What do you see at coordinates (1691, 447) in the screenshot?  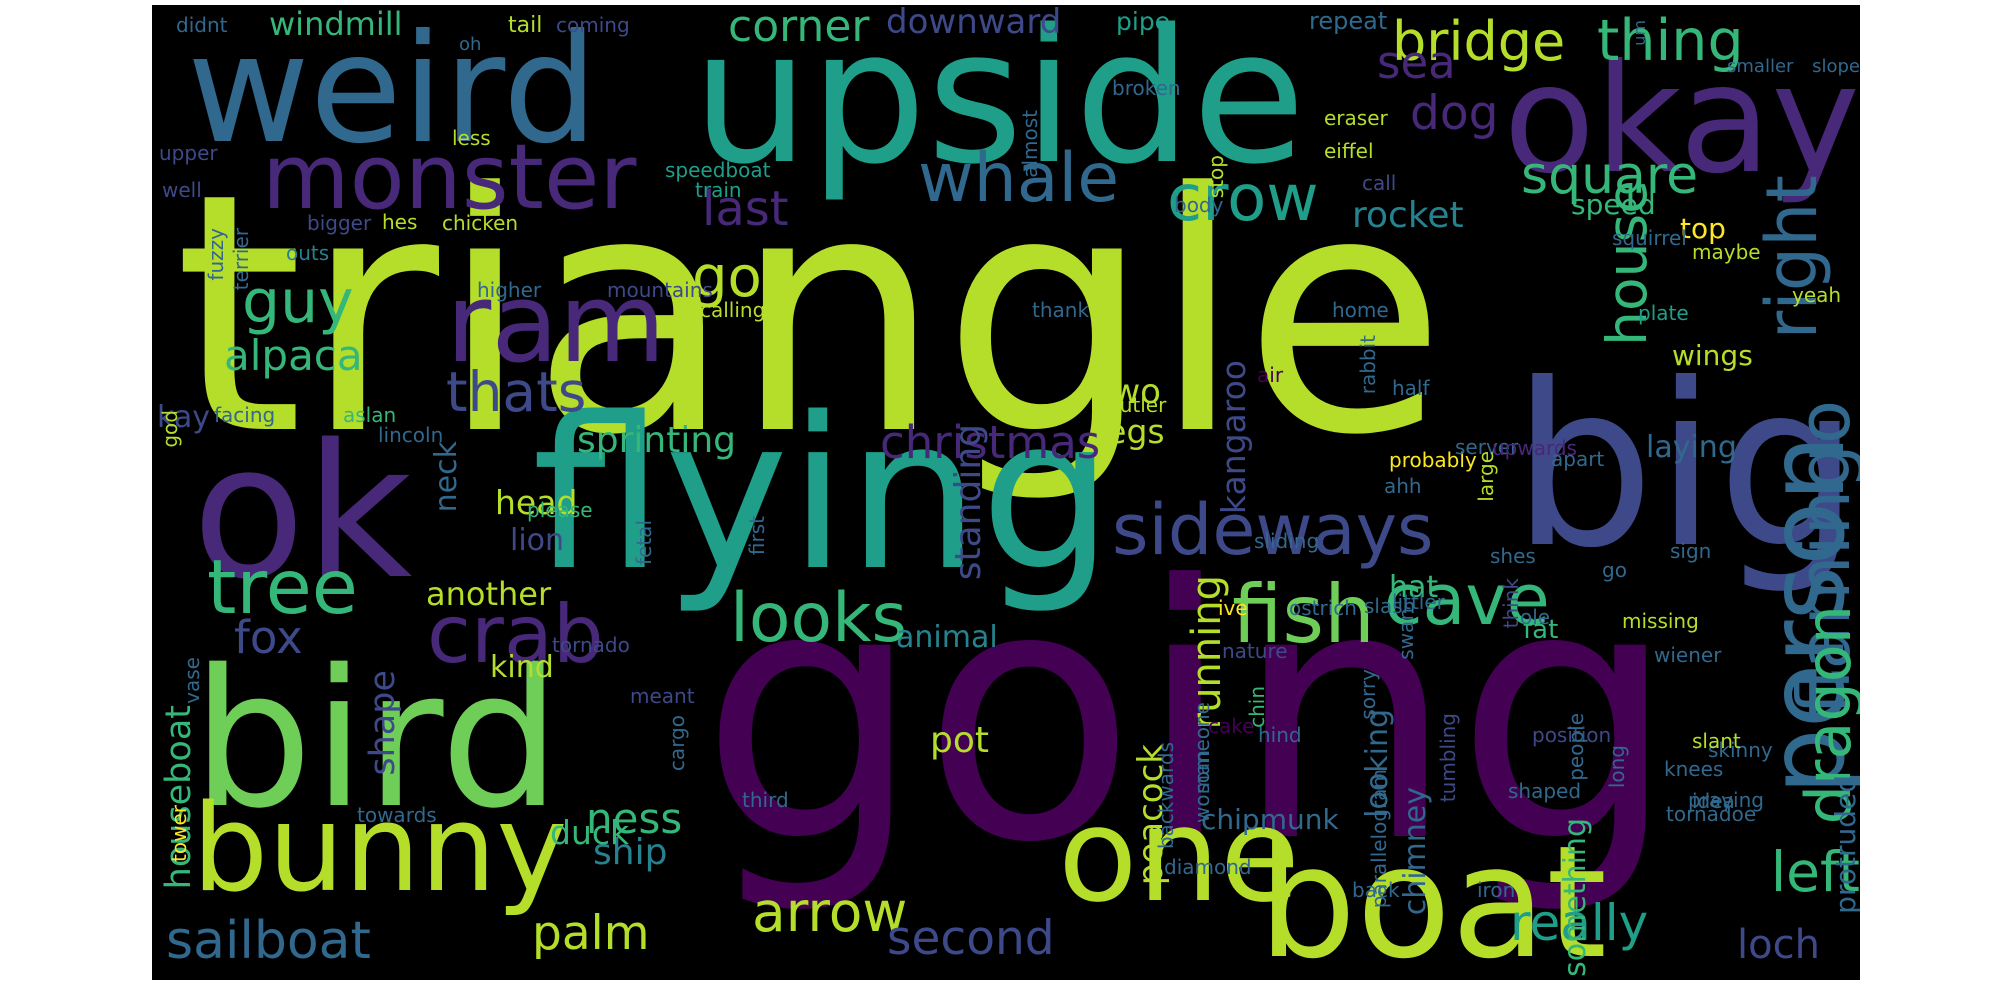 I see `cloud-word-laying: laying` at bounding box center [1691, 447].